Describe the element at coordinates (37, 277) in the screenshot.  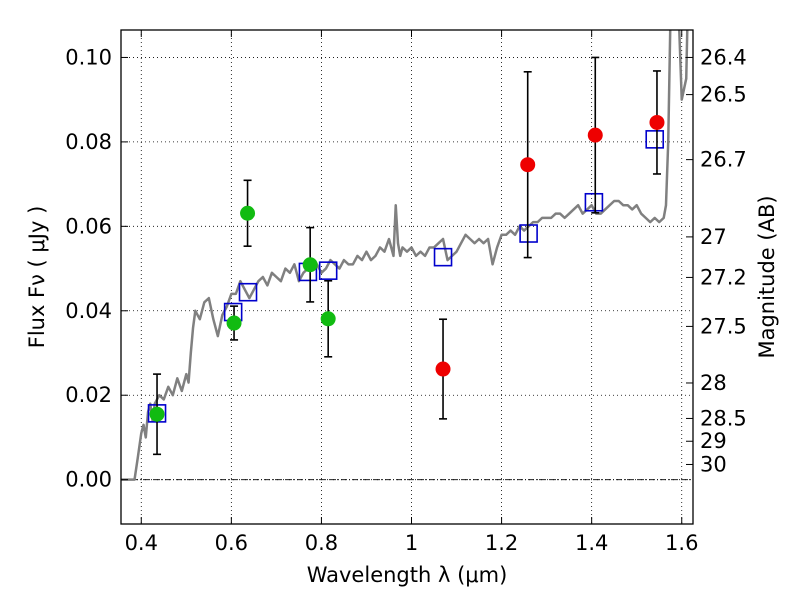
I see `y-axis-label: Flux Fν ( μJy )` at that location.